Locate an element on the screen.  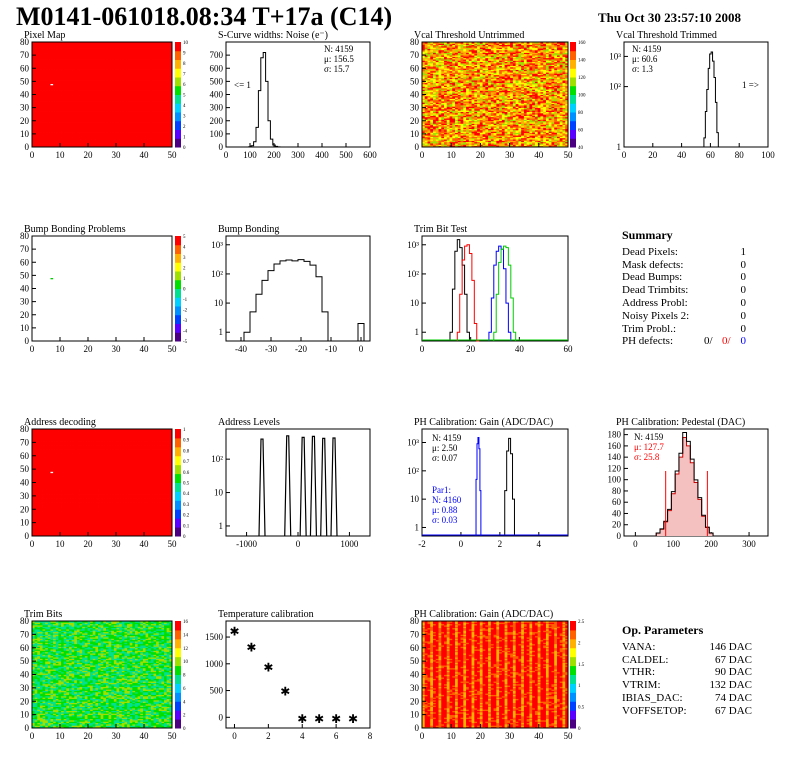
y-tick-label: 60 is located at coordinates (25, 68).